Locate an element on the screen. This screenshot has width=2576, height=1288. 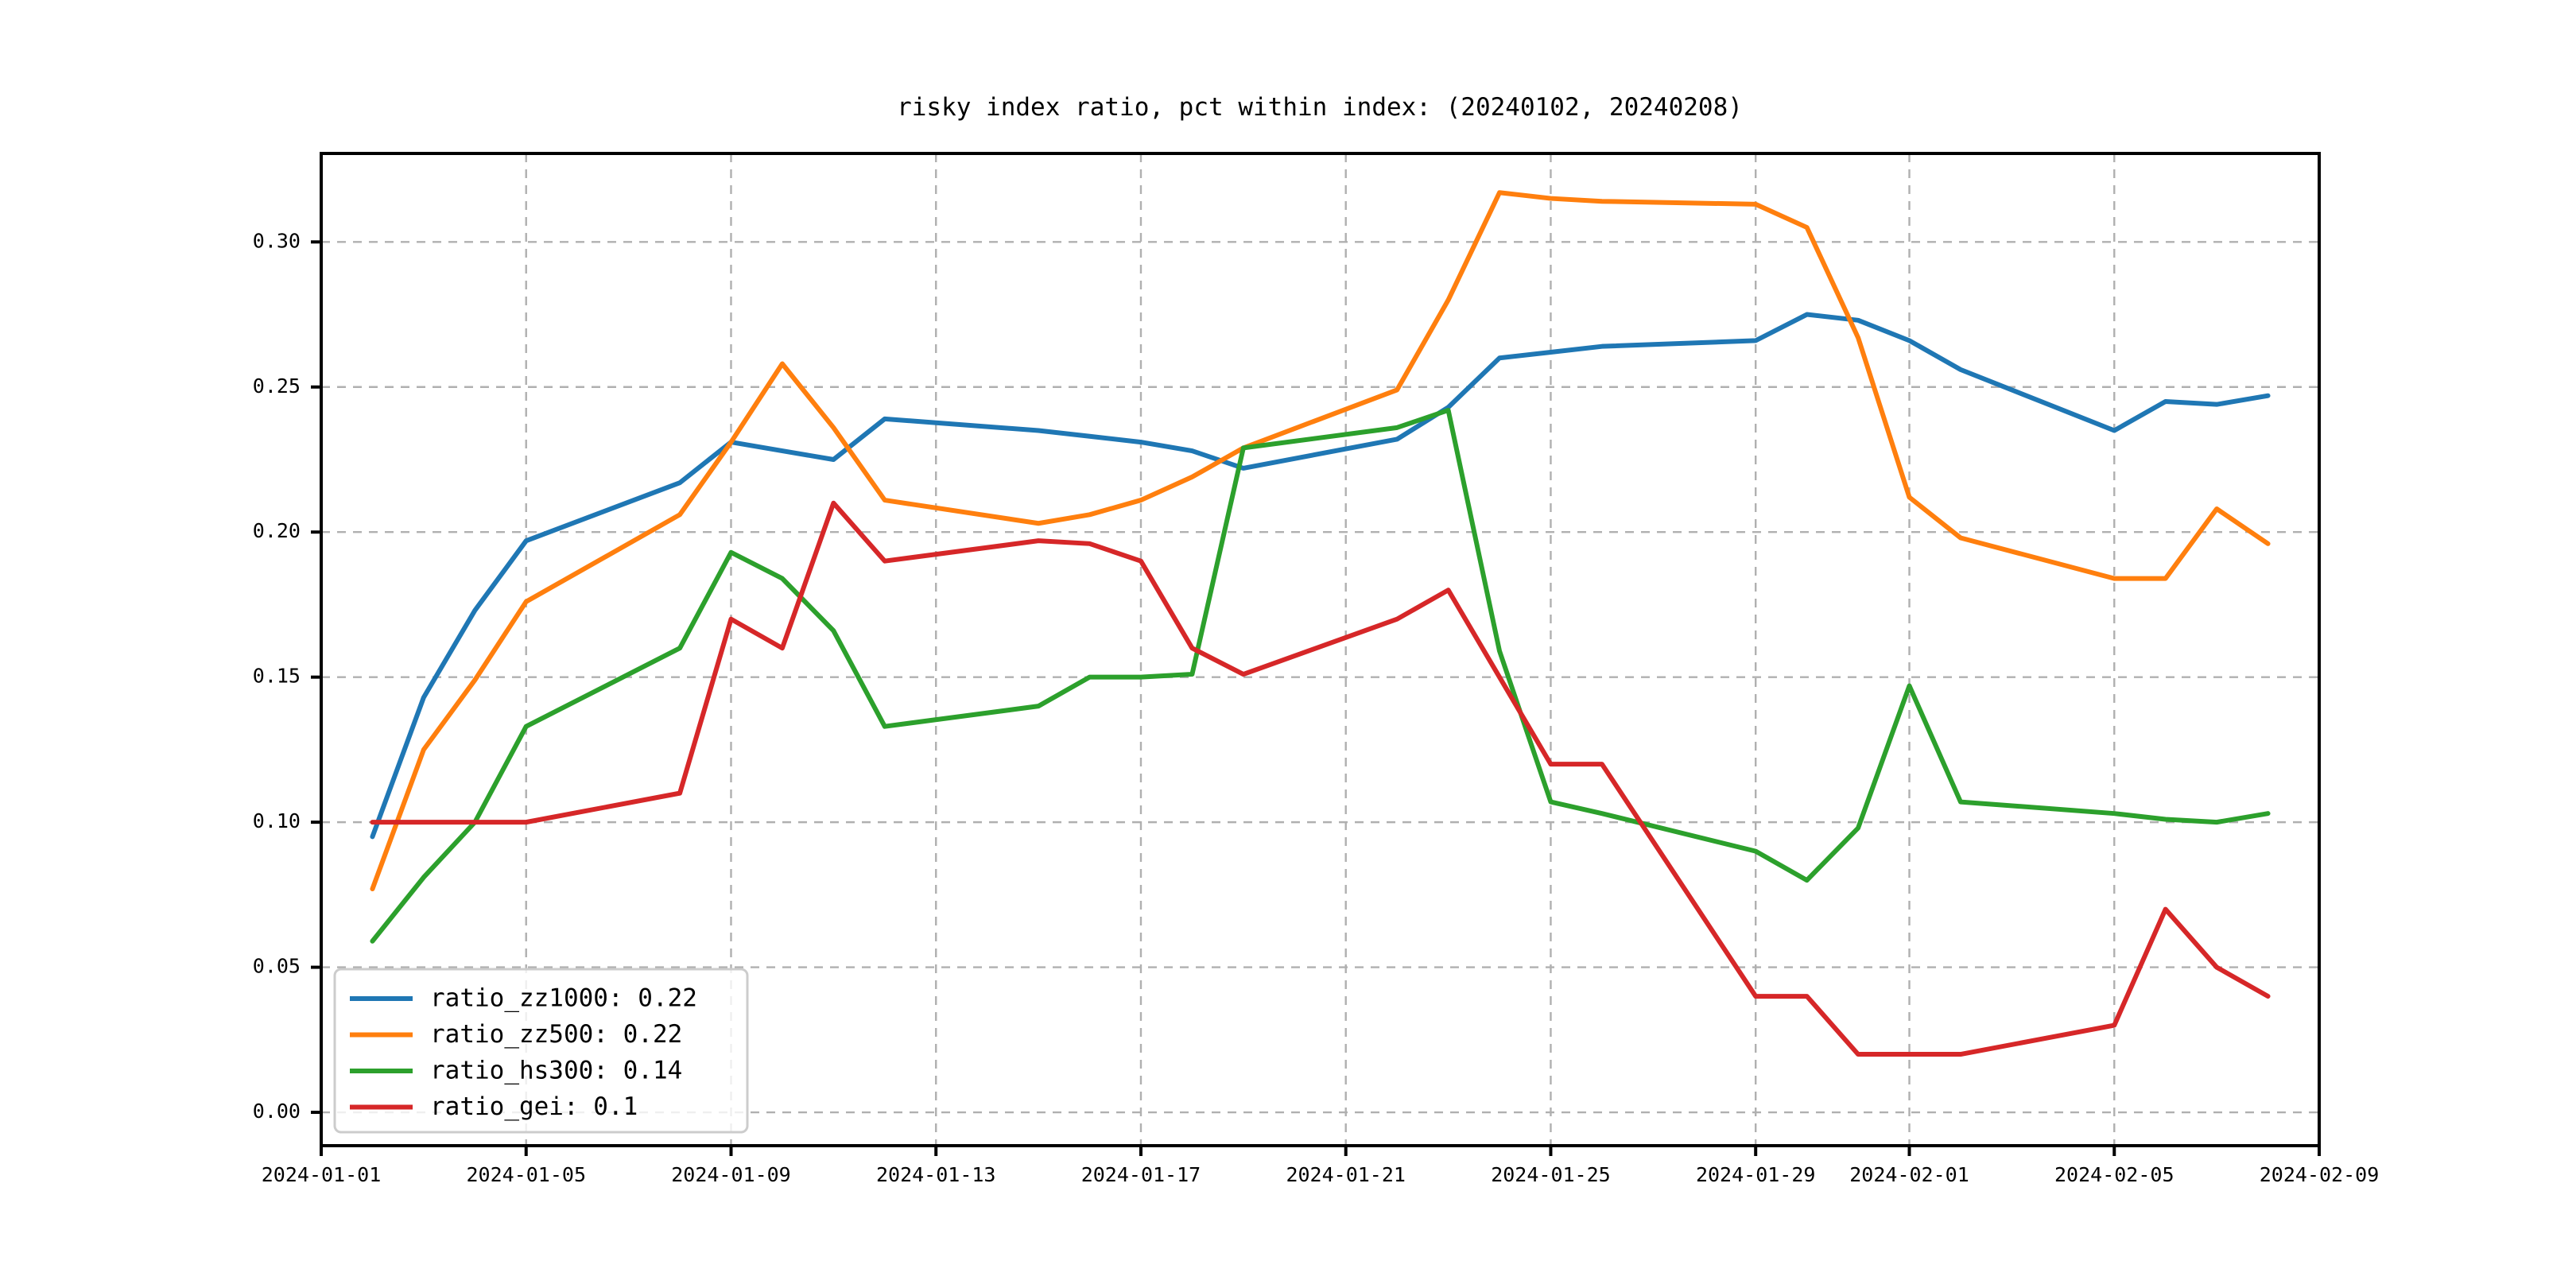
x-tick-label: 2024-01-01 is located at coordinates (322, 1174).